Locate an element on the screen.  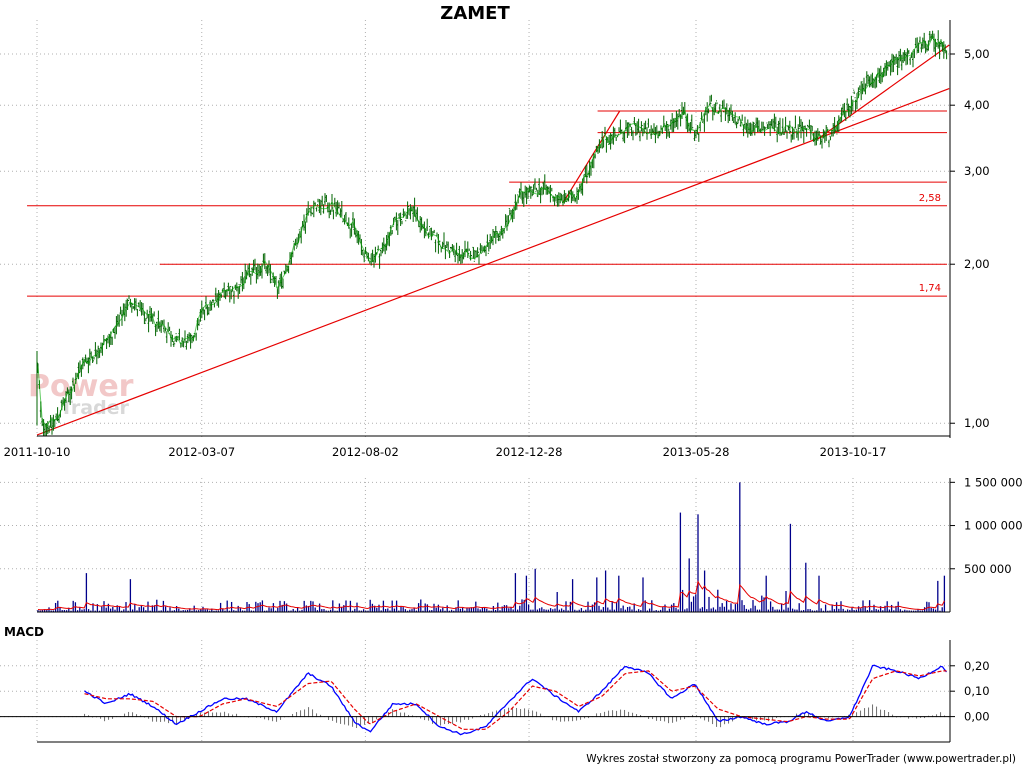
macd-signal-line is located at coordinates (515, 700).